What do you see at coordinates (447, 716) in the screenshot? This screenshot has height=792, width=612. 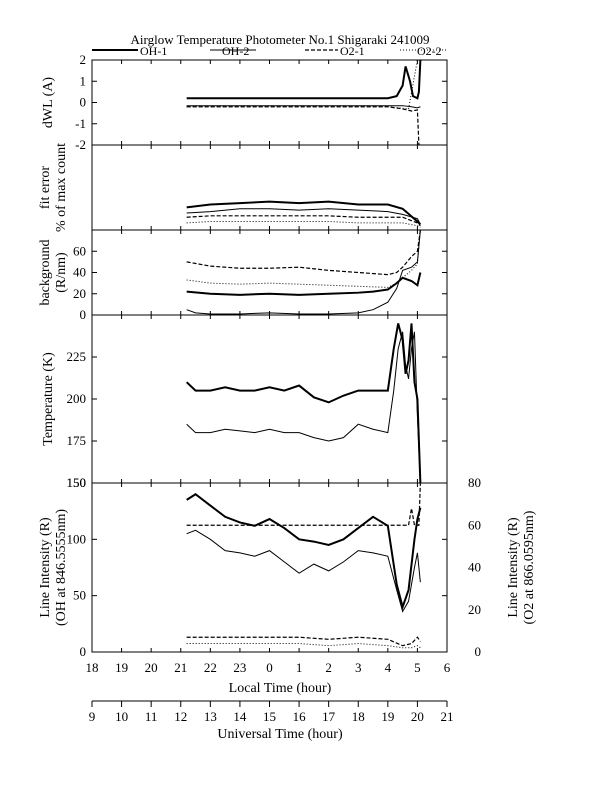 I see `x2-tick-label: 21` at bounding box center [447, 716].